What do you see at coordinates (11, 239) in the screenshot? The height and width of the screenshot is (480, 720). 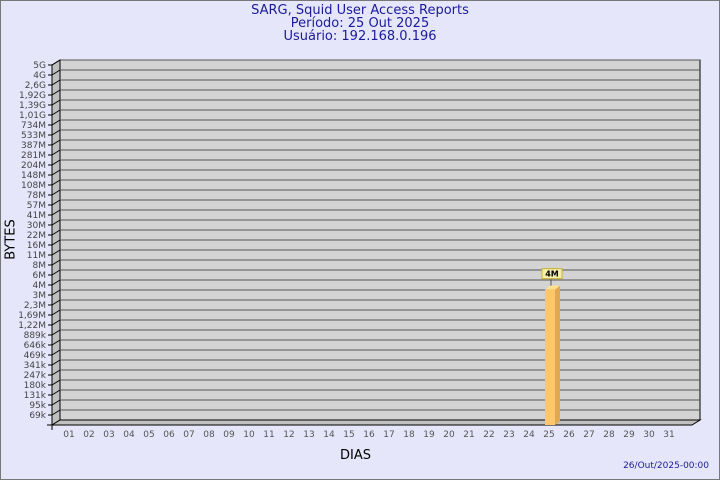 I see `y-axis-label: BYTES` at bounding box center [11, 239].